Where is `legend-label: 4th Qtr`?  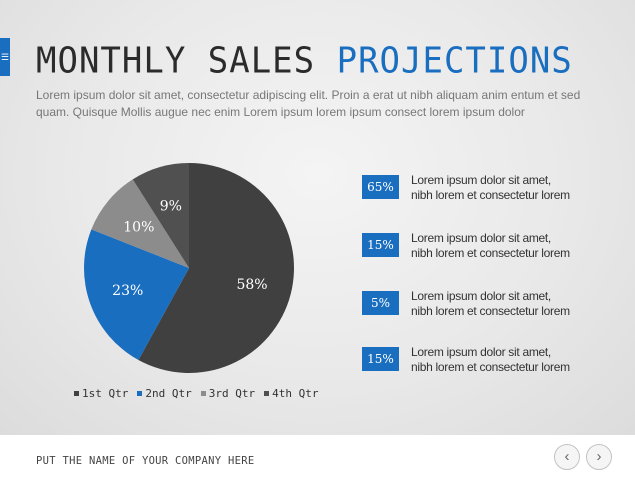
legend-label: 4th Qtr is located at coordinates (295, 393).